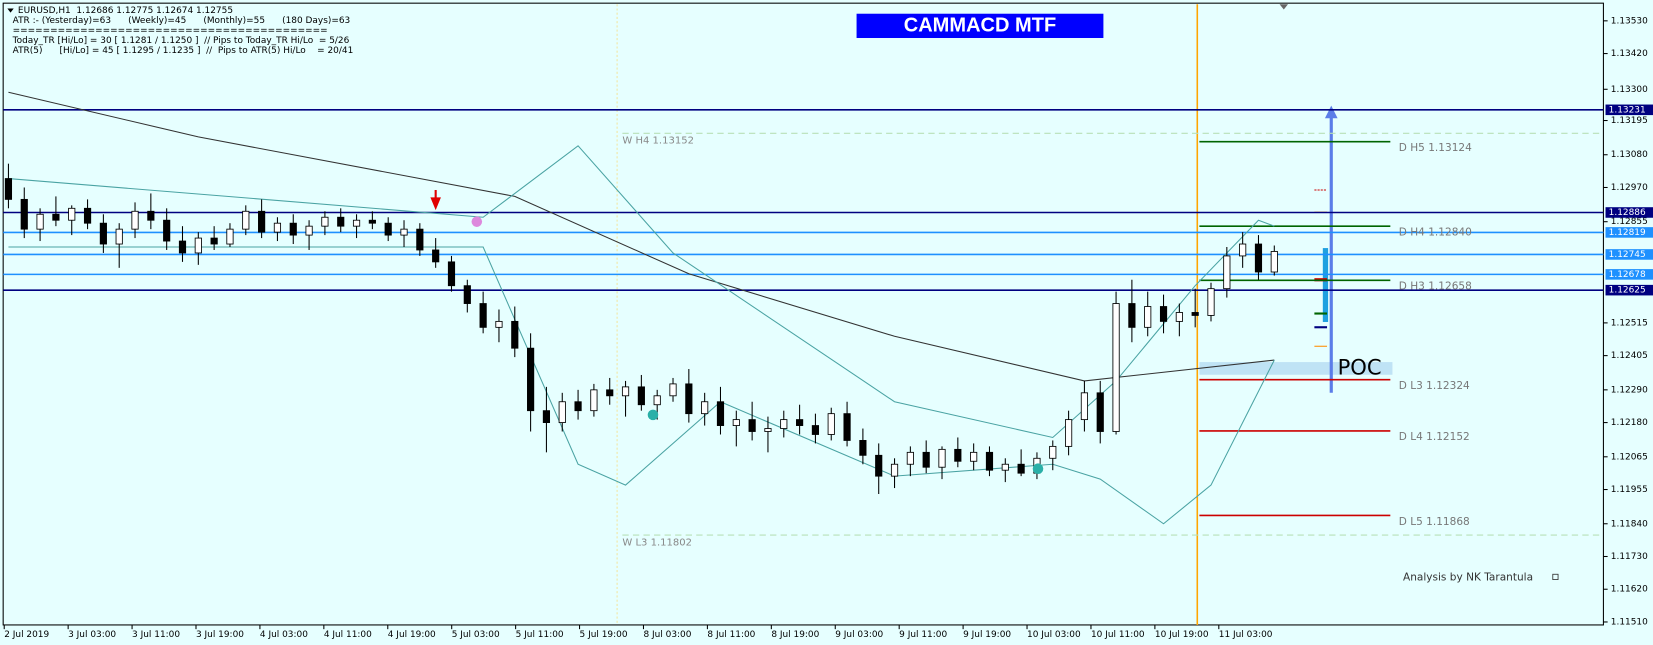 The image size is (1653, 645). I want to click on y-tick-label: 1.13195, so click(1629, 121).